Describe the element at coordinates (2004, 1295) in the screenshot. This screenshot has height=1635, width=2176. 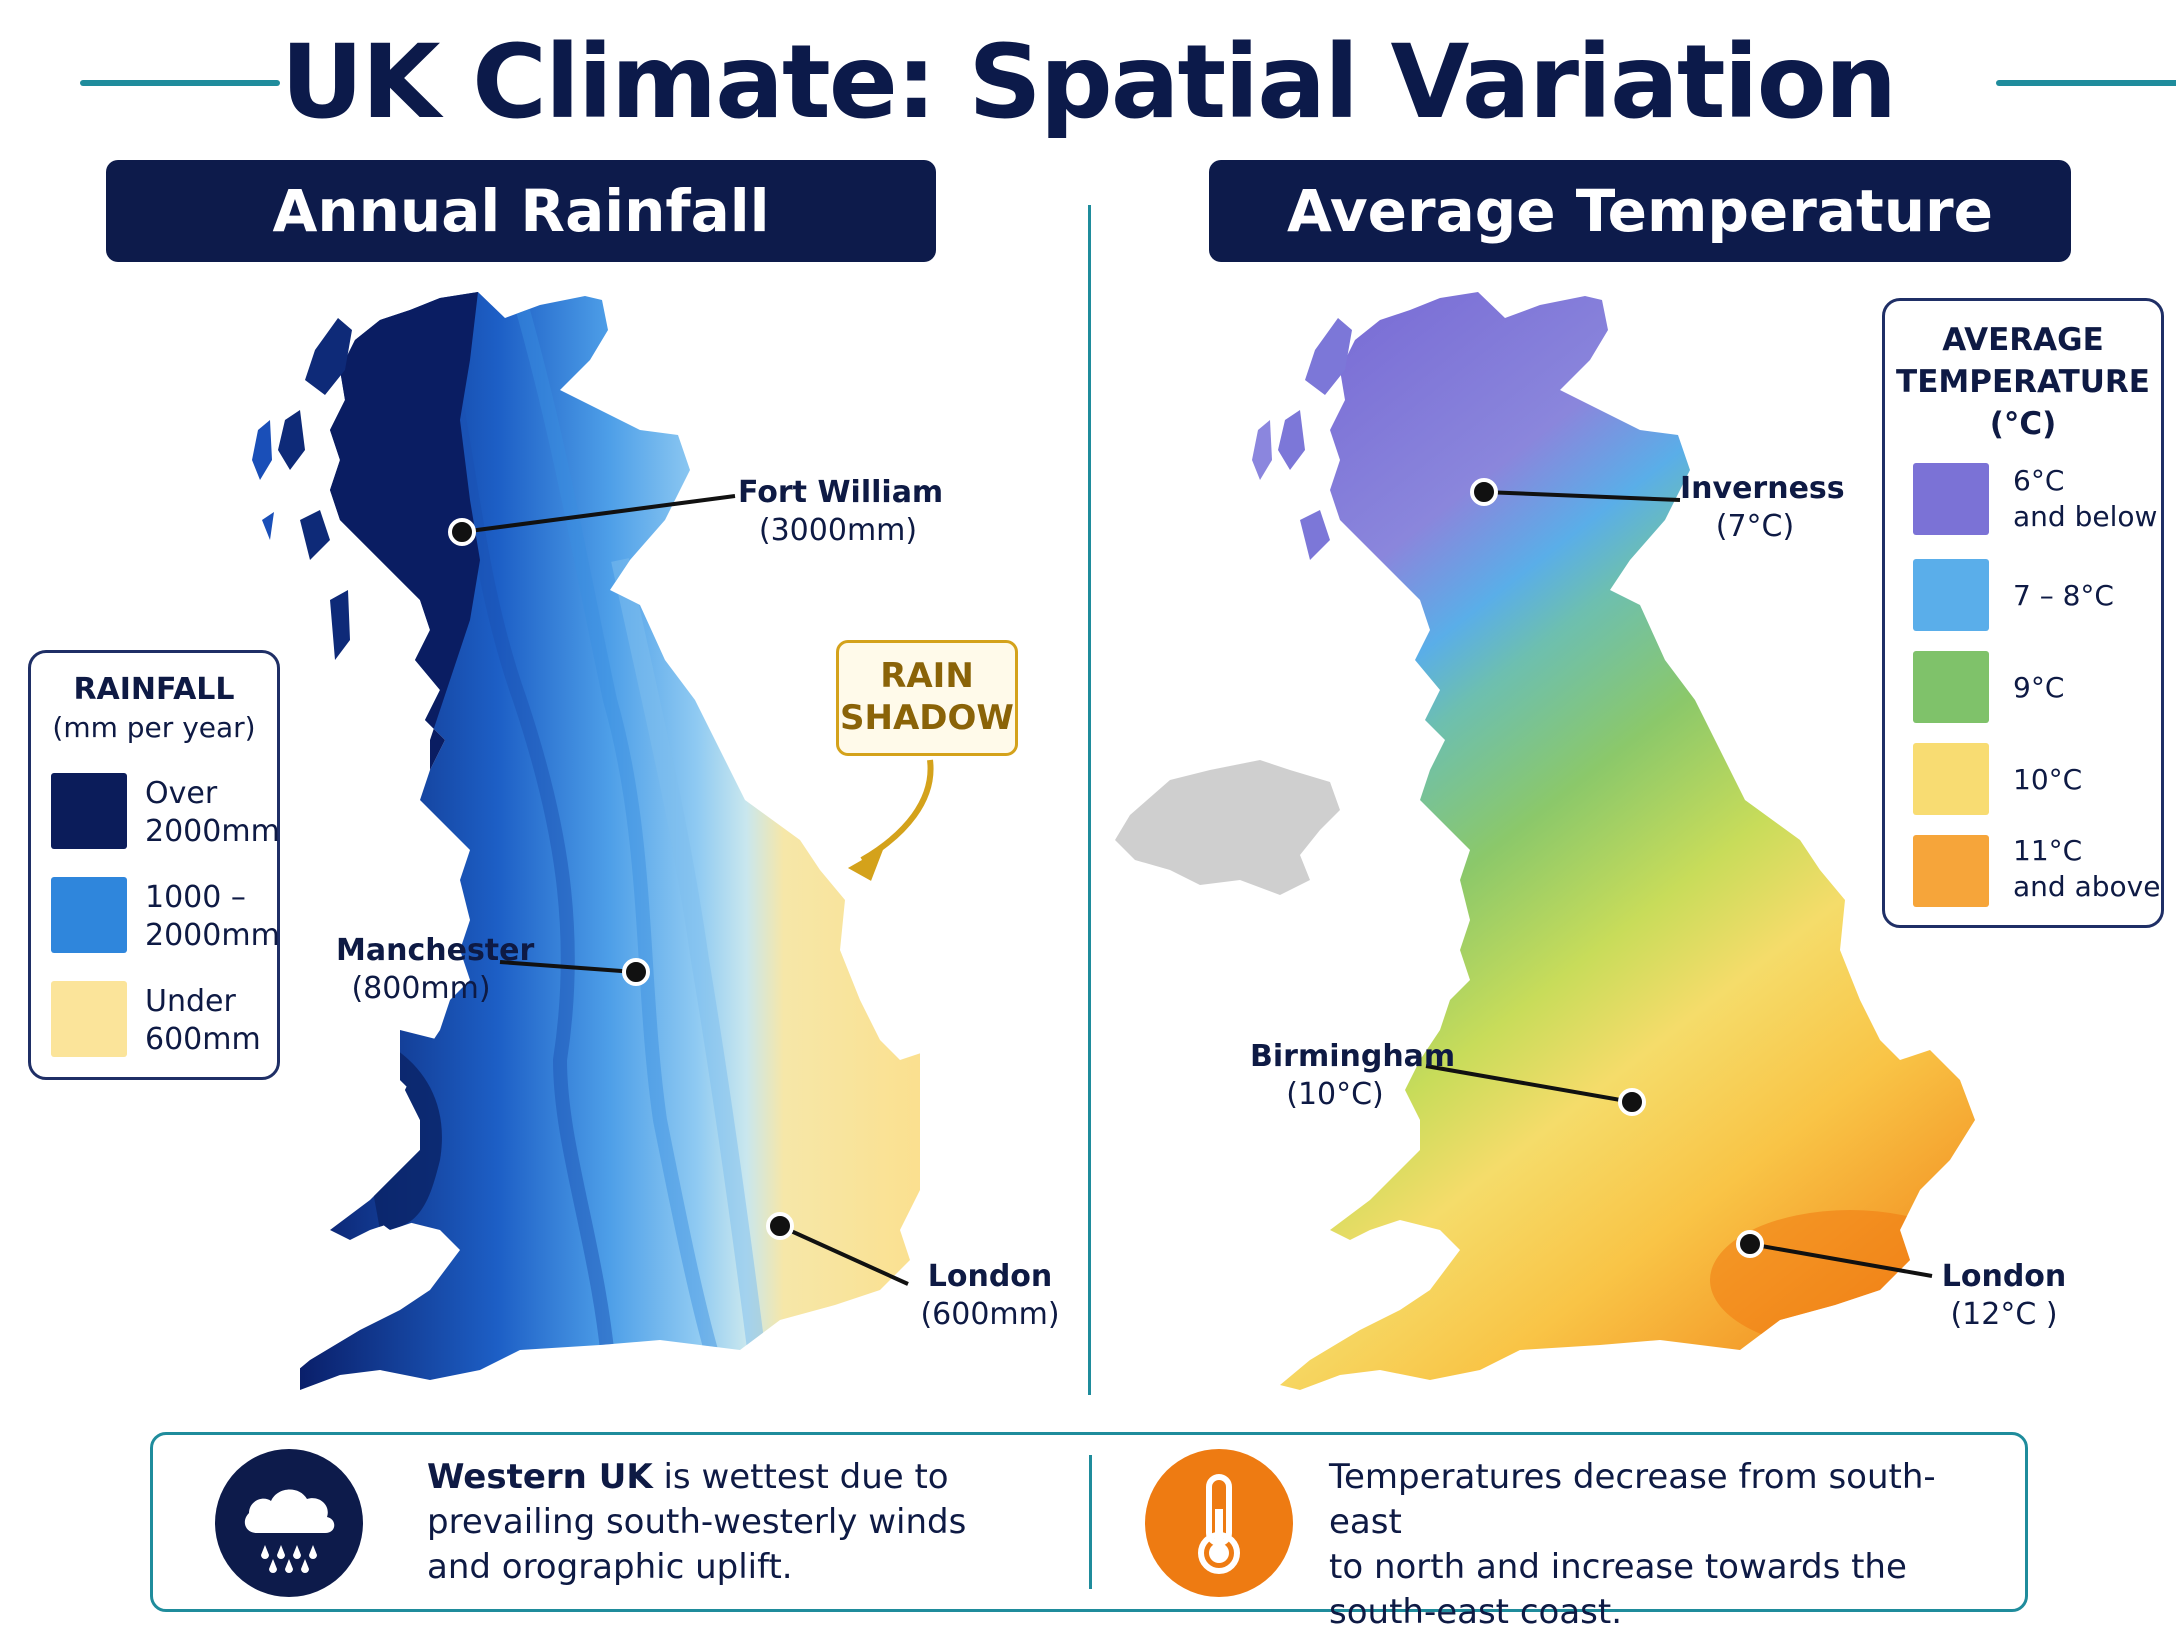
I see `london-temp-label: London (12°C )` at that location.